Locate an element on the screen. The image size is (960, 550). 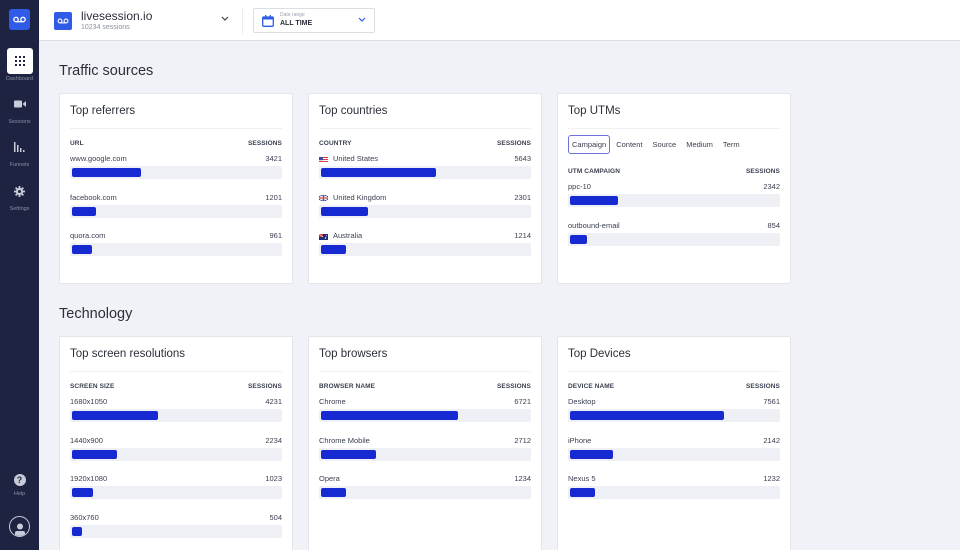
row-label-text: www.google.com is located at coordinates (98, 158).